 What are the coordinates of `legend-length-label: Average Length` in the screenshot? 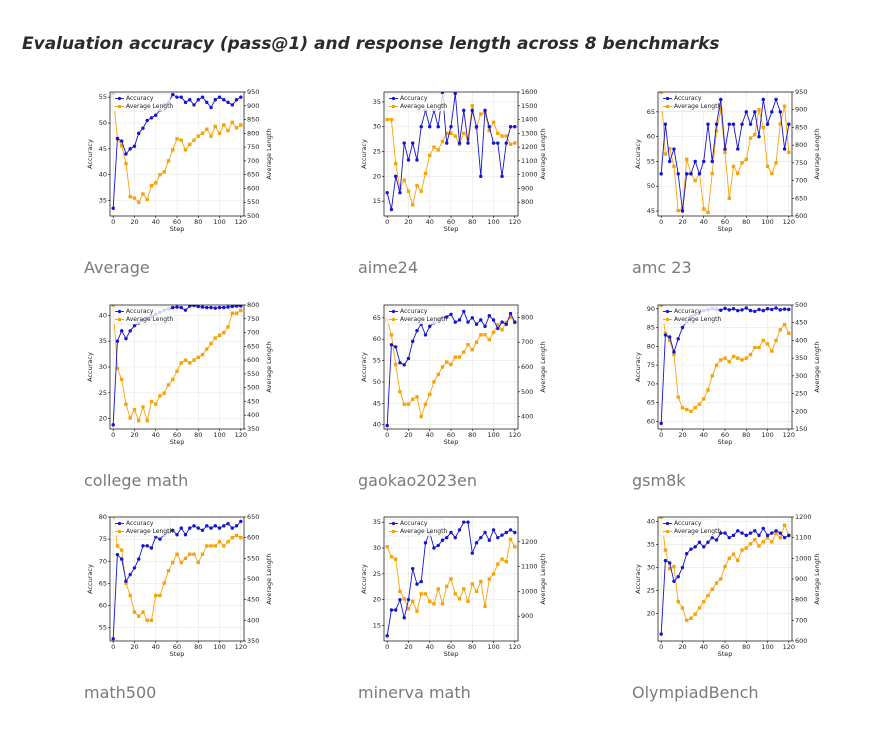 It's located at (149, 106).